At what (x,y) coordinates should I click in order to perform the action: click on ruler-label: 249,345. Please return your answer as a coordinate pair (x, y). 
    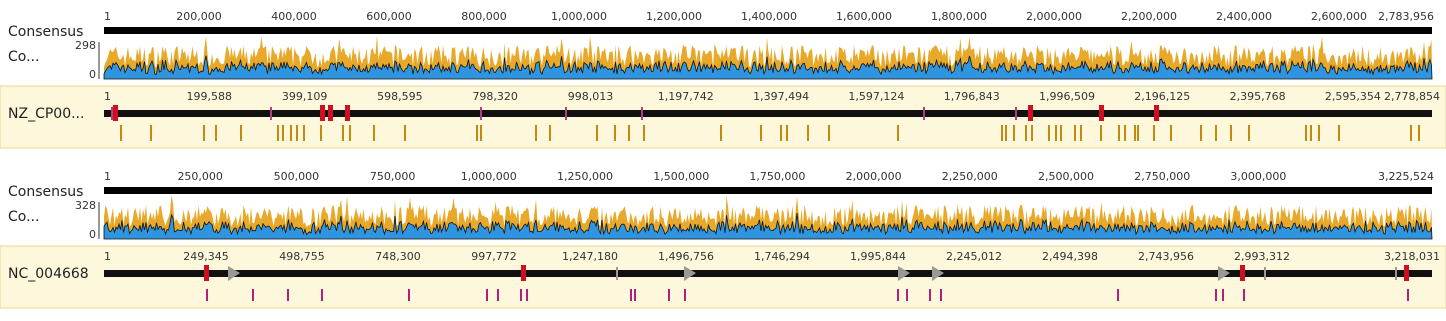
    Looking at the image, I should click on (206, 256).